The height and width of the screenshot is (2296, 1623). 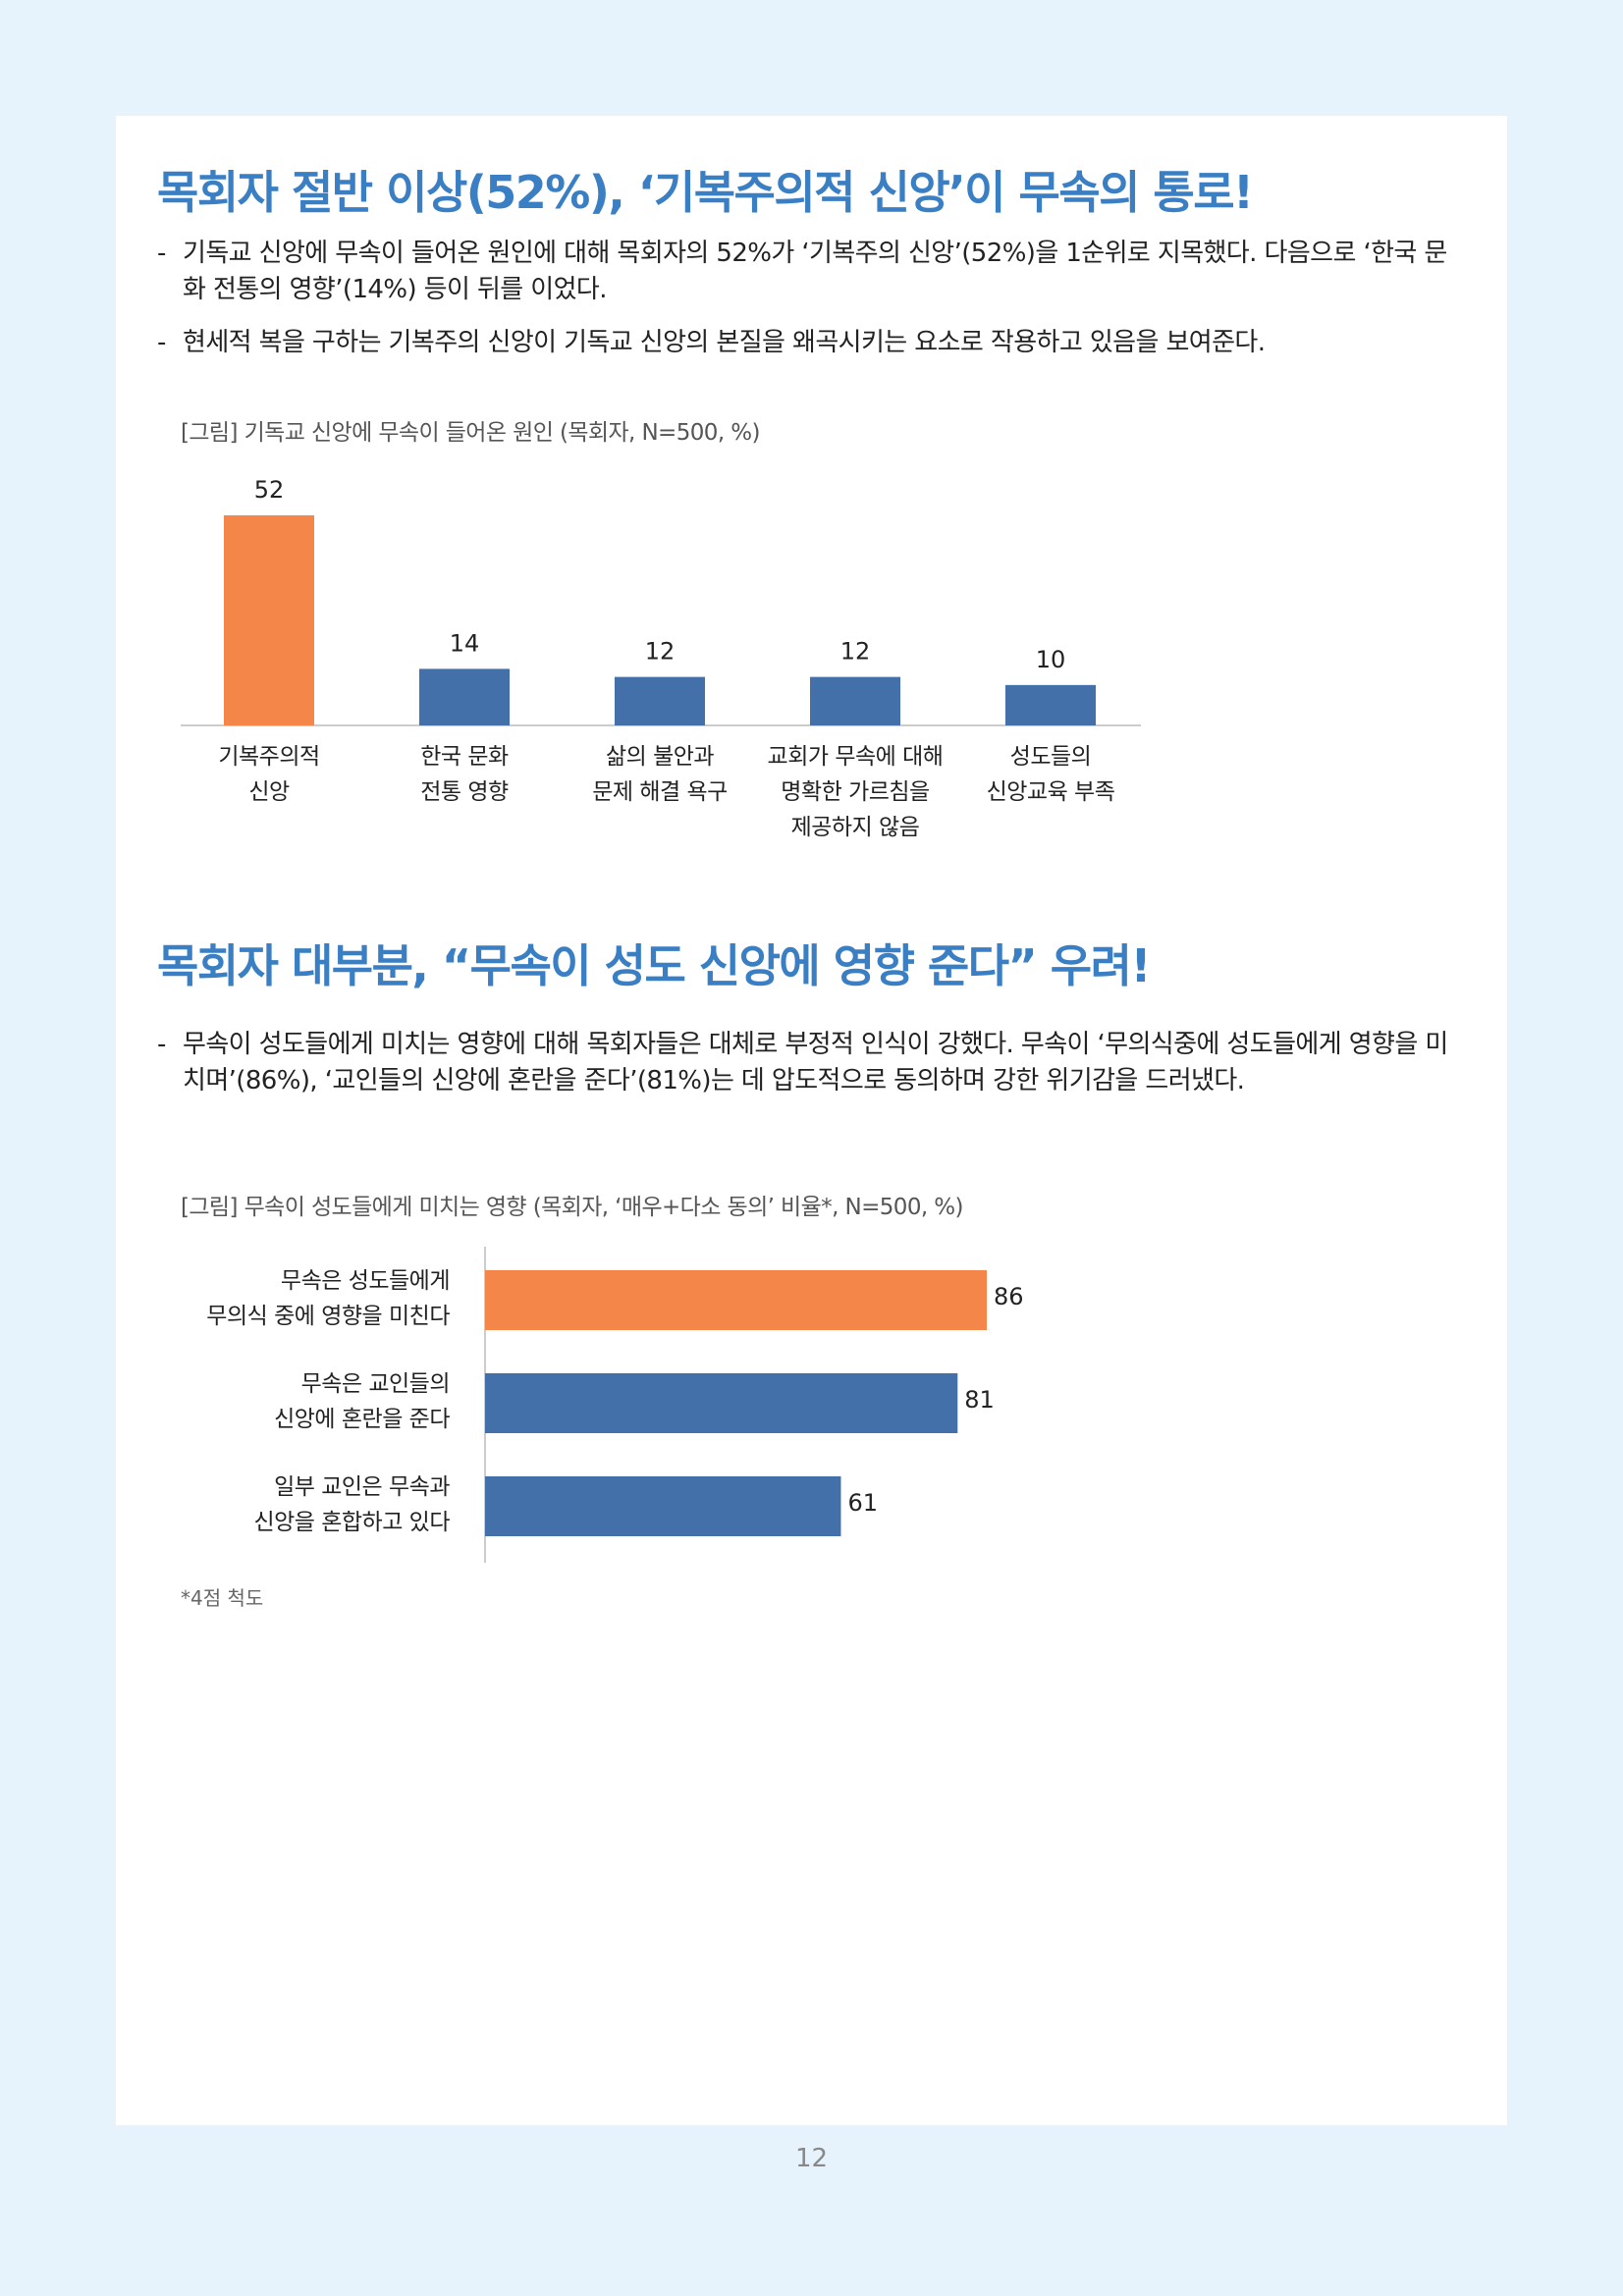 I want to click on chart1-category-label-1: 신앙, so click(x=269, y=792).